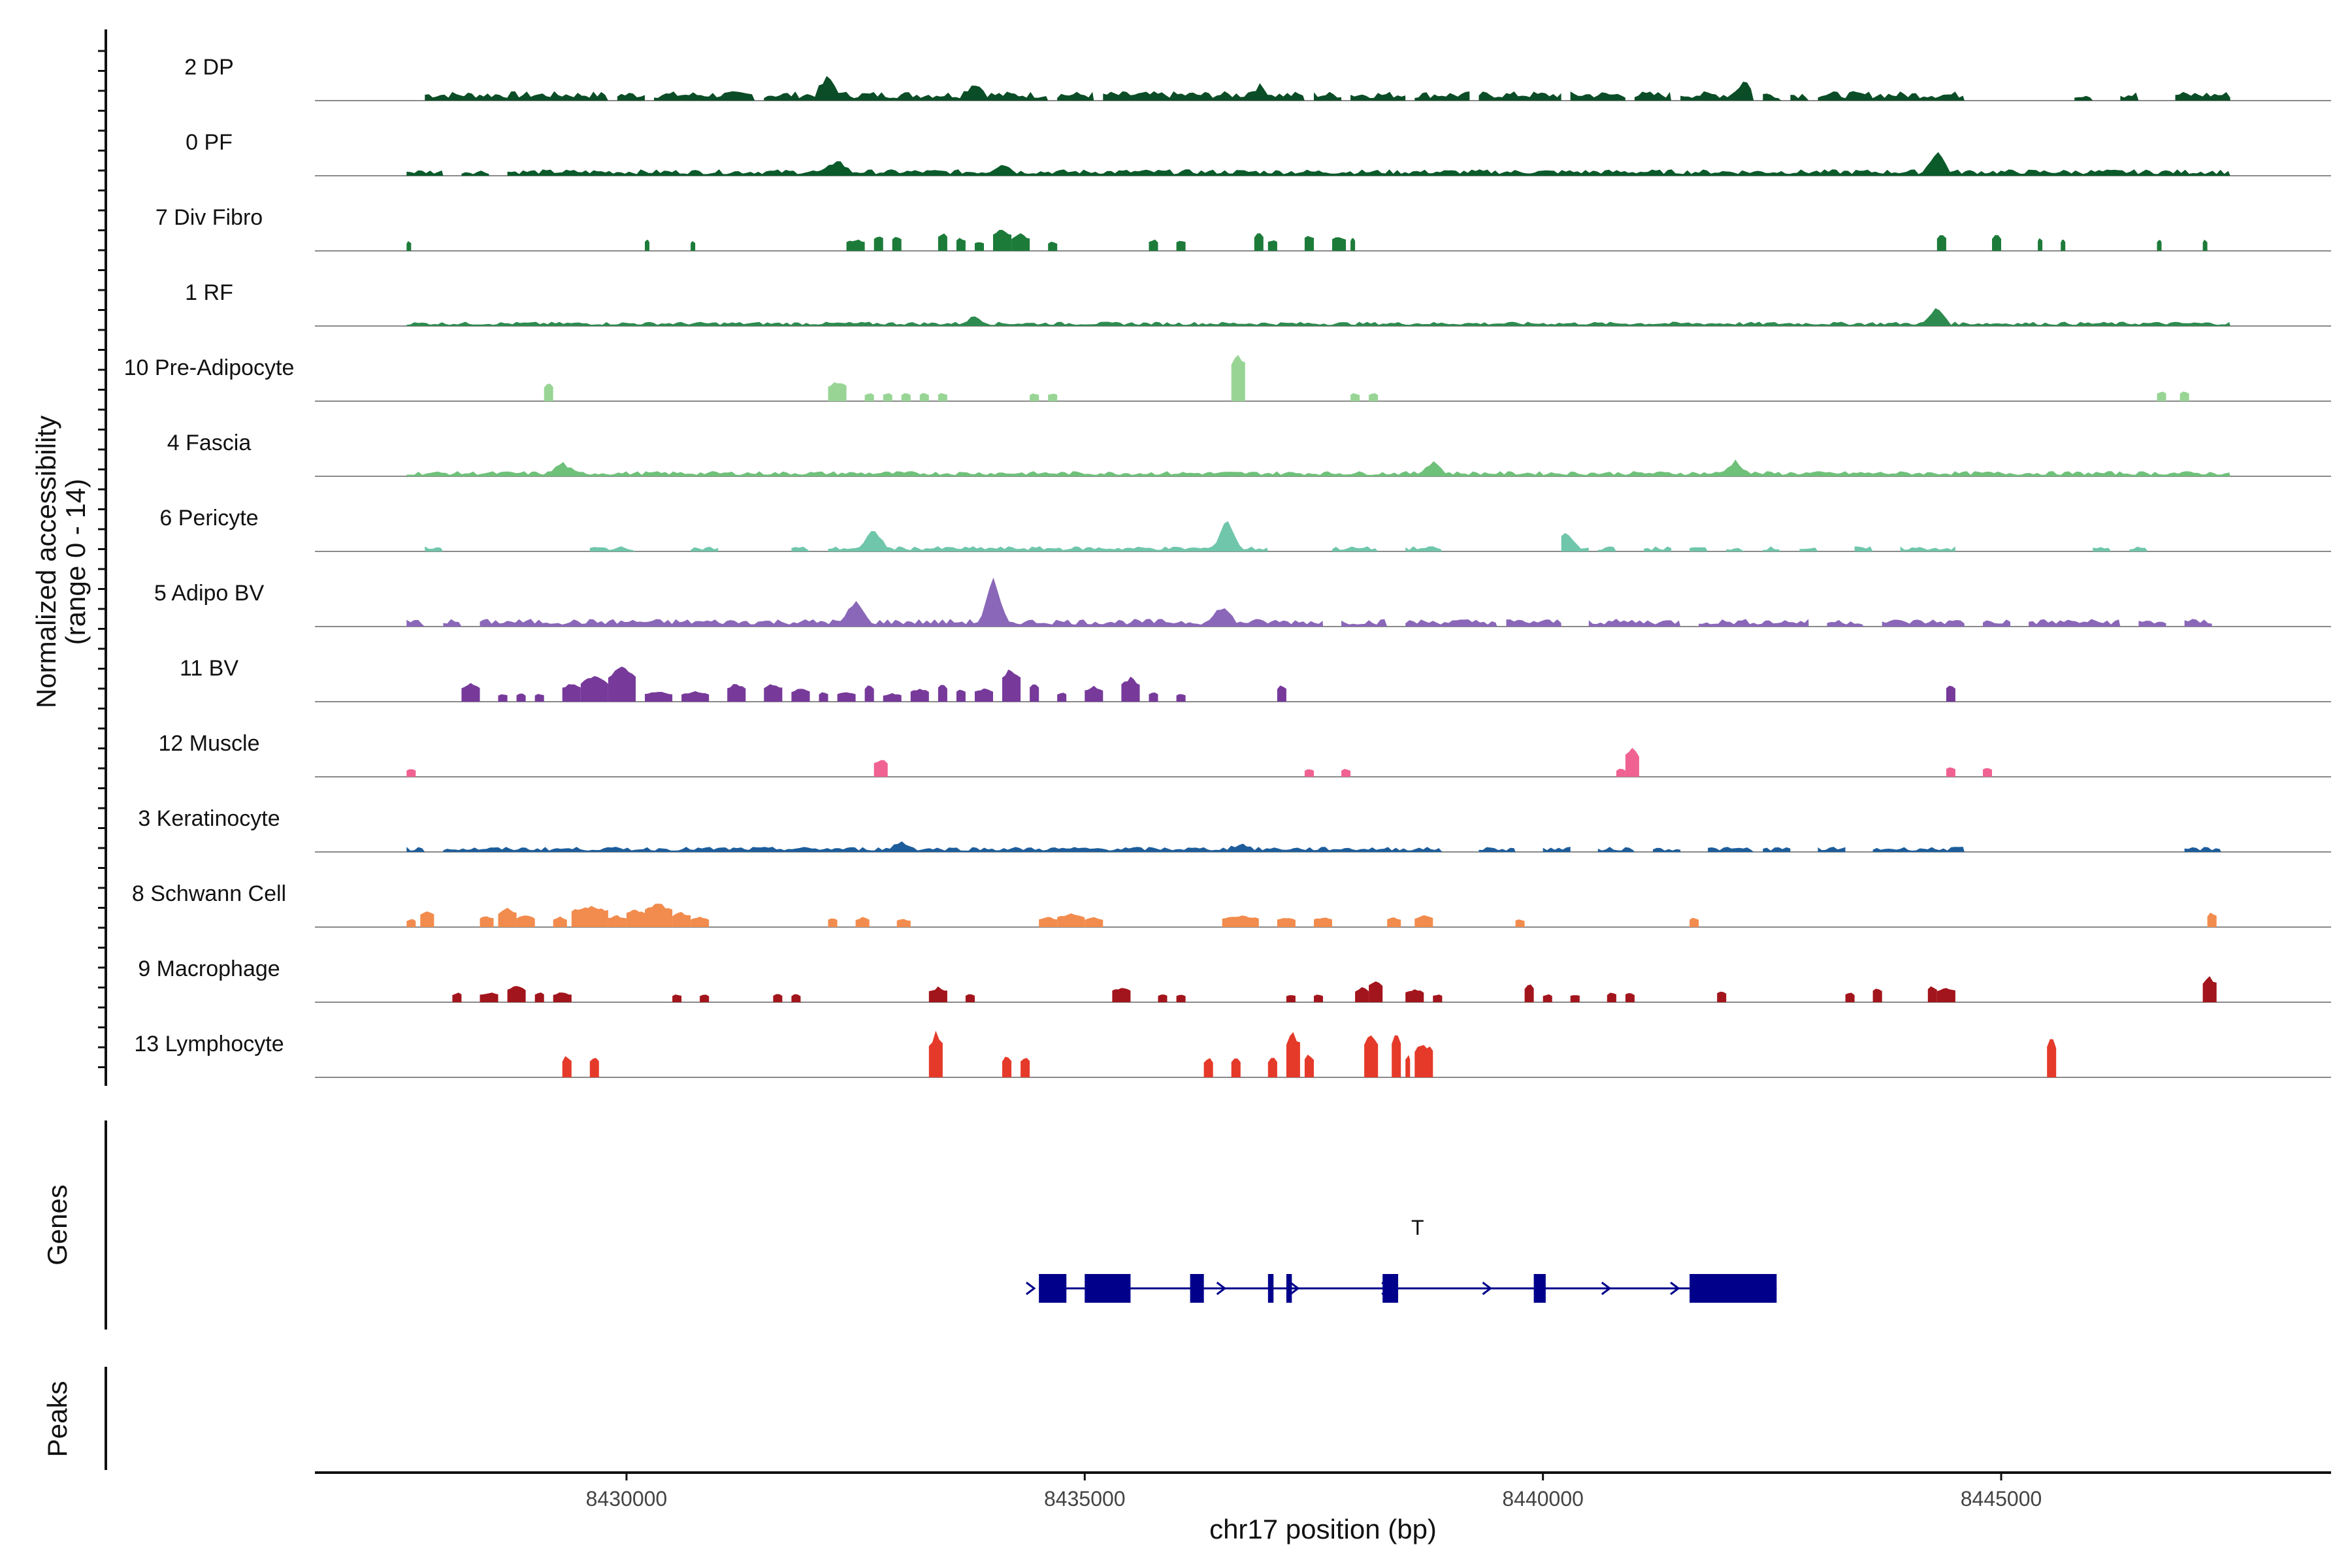  I want to click on track-2-dp: 2 DP, so click(1257, 78).